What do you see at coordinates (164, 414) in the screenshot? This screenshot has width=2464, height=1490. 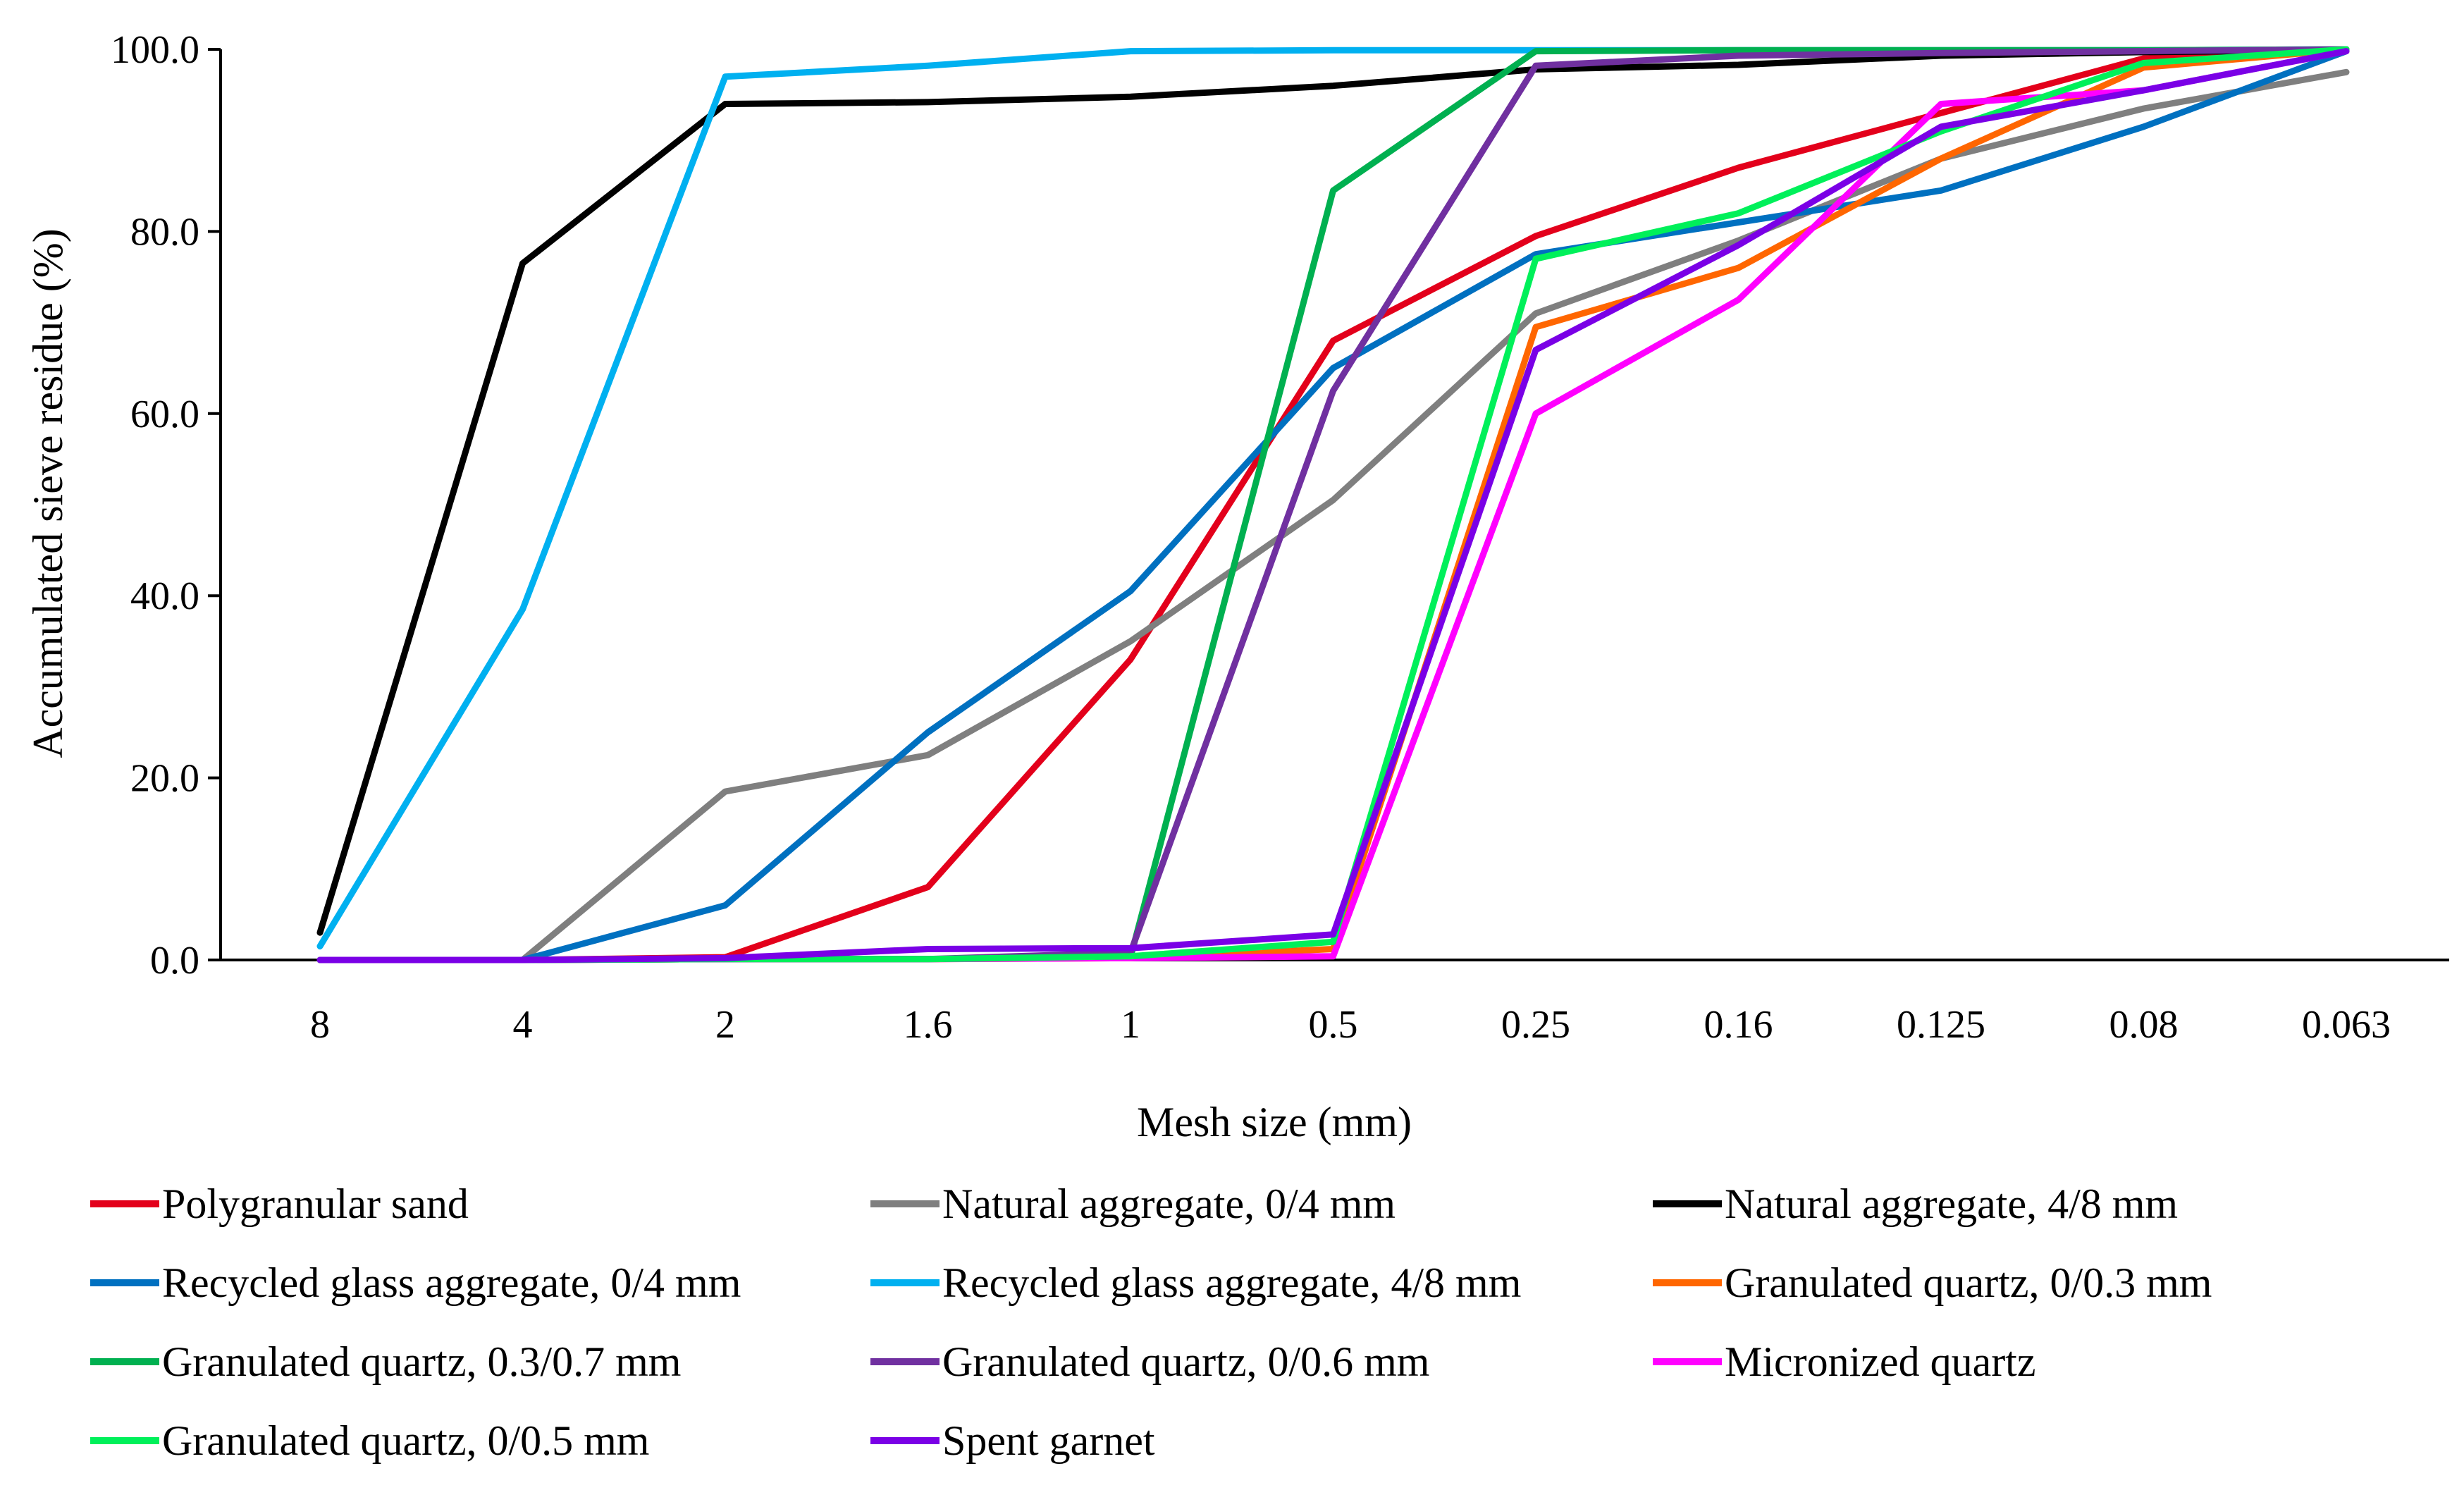 I see `y-tick-label: 60.0` at bounding box center [164, 414].